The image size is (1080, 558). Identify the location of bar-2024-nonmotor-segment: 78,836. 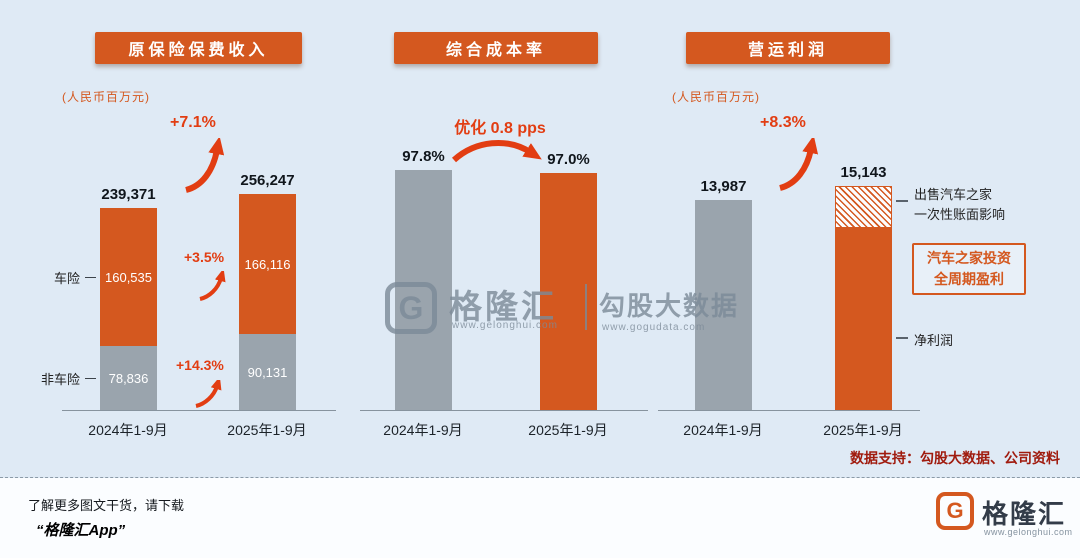
(128, 378).